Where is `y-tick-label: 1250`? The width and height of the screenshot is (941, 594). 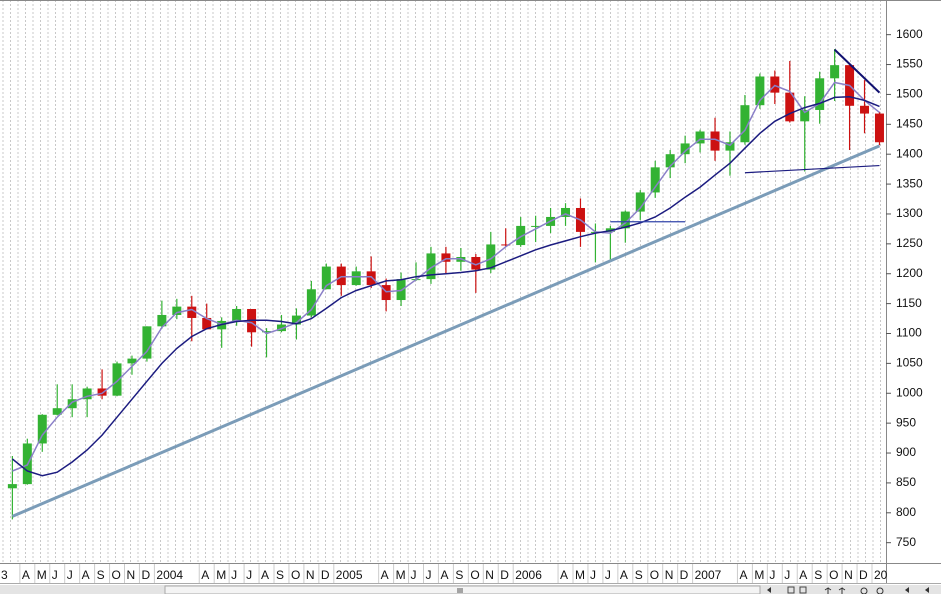
y-tick-label: 1250 is located at coordinates (909, 243).